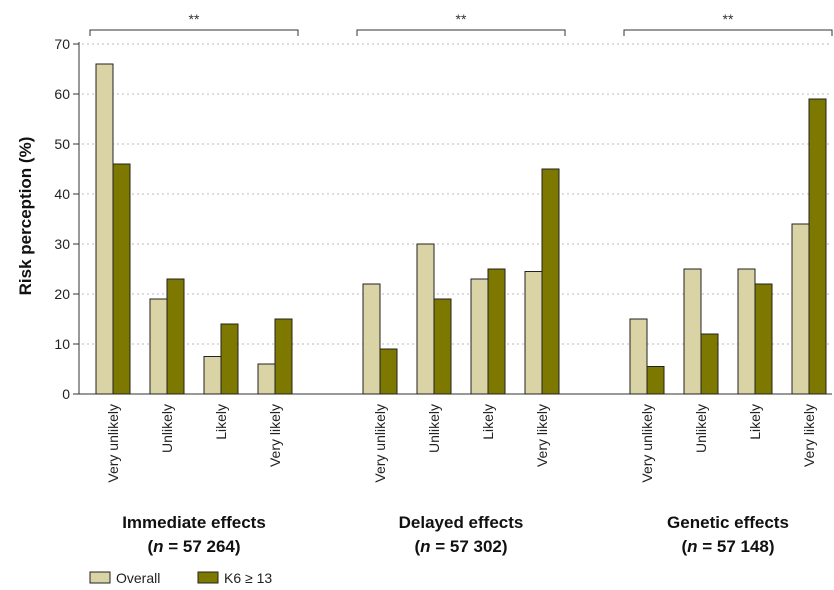  Describe the element at coordinates (62, 344) in the screenshot. I see `y-tick-label: 10` at that location.